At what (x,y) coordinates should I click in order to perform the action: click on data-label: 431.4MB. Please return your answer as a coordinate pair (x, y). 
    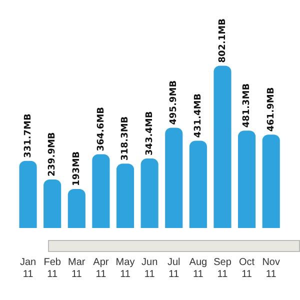
    Looking at the image, I should click on (199, 115).